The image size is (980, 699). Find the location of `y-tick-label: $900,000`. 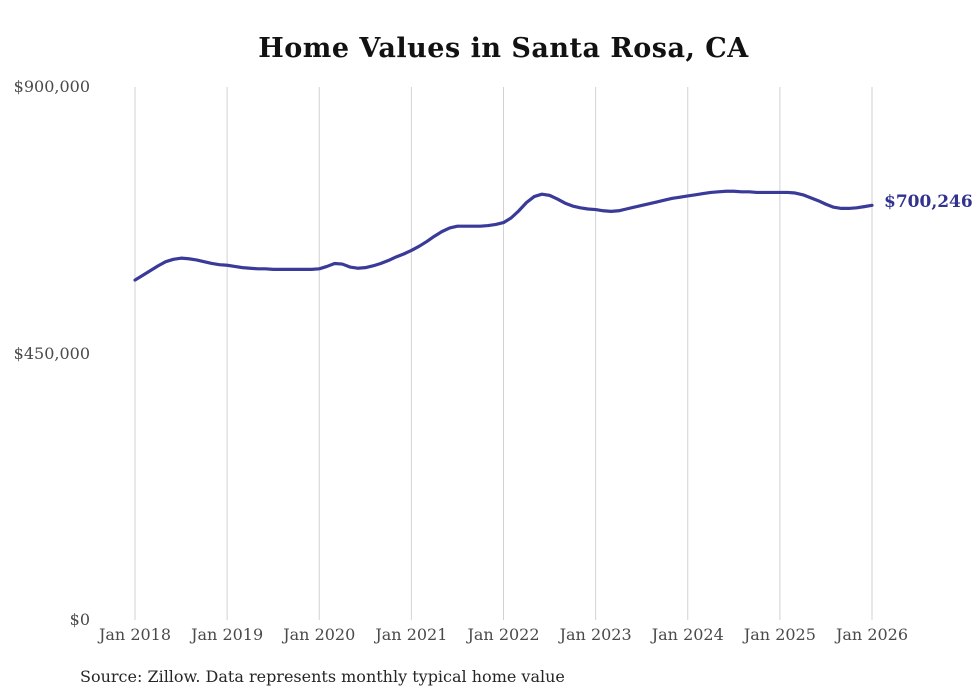

y-tick-label: $900,000 is located at coordinates (51, 86).